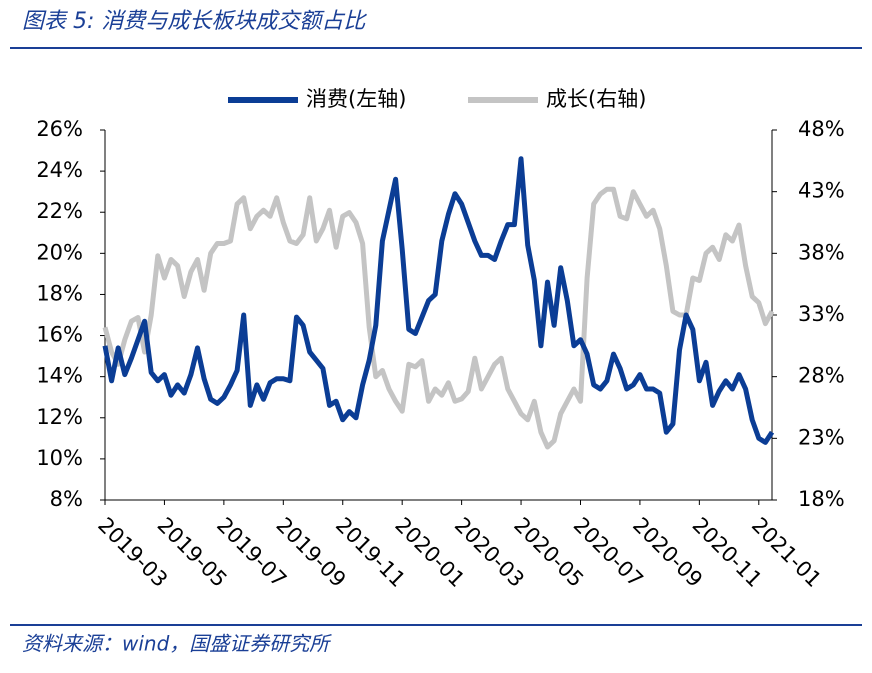 The image size is (872, 673). What do you see at coordinates (59, 129) in the screenshot?
I see `y-tick-label: 26%` at bounding box center [59, 129].